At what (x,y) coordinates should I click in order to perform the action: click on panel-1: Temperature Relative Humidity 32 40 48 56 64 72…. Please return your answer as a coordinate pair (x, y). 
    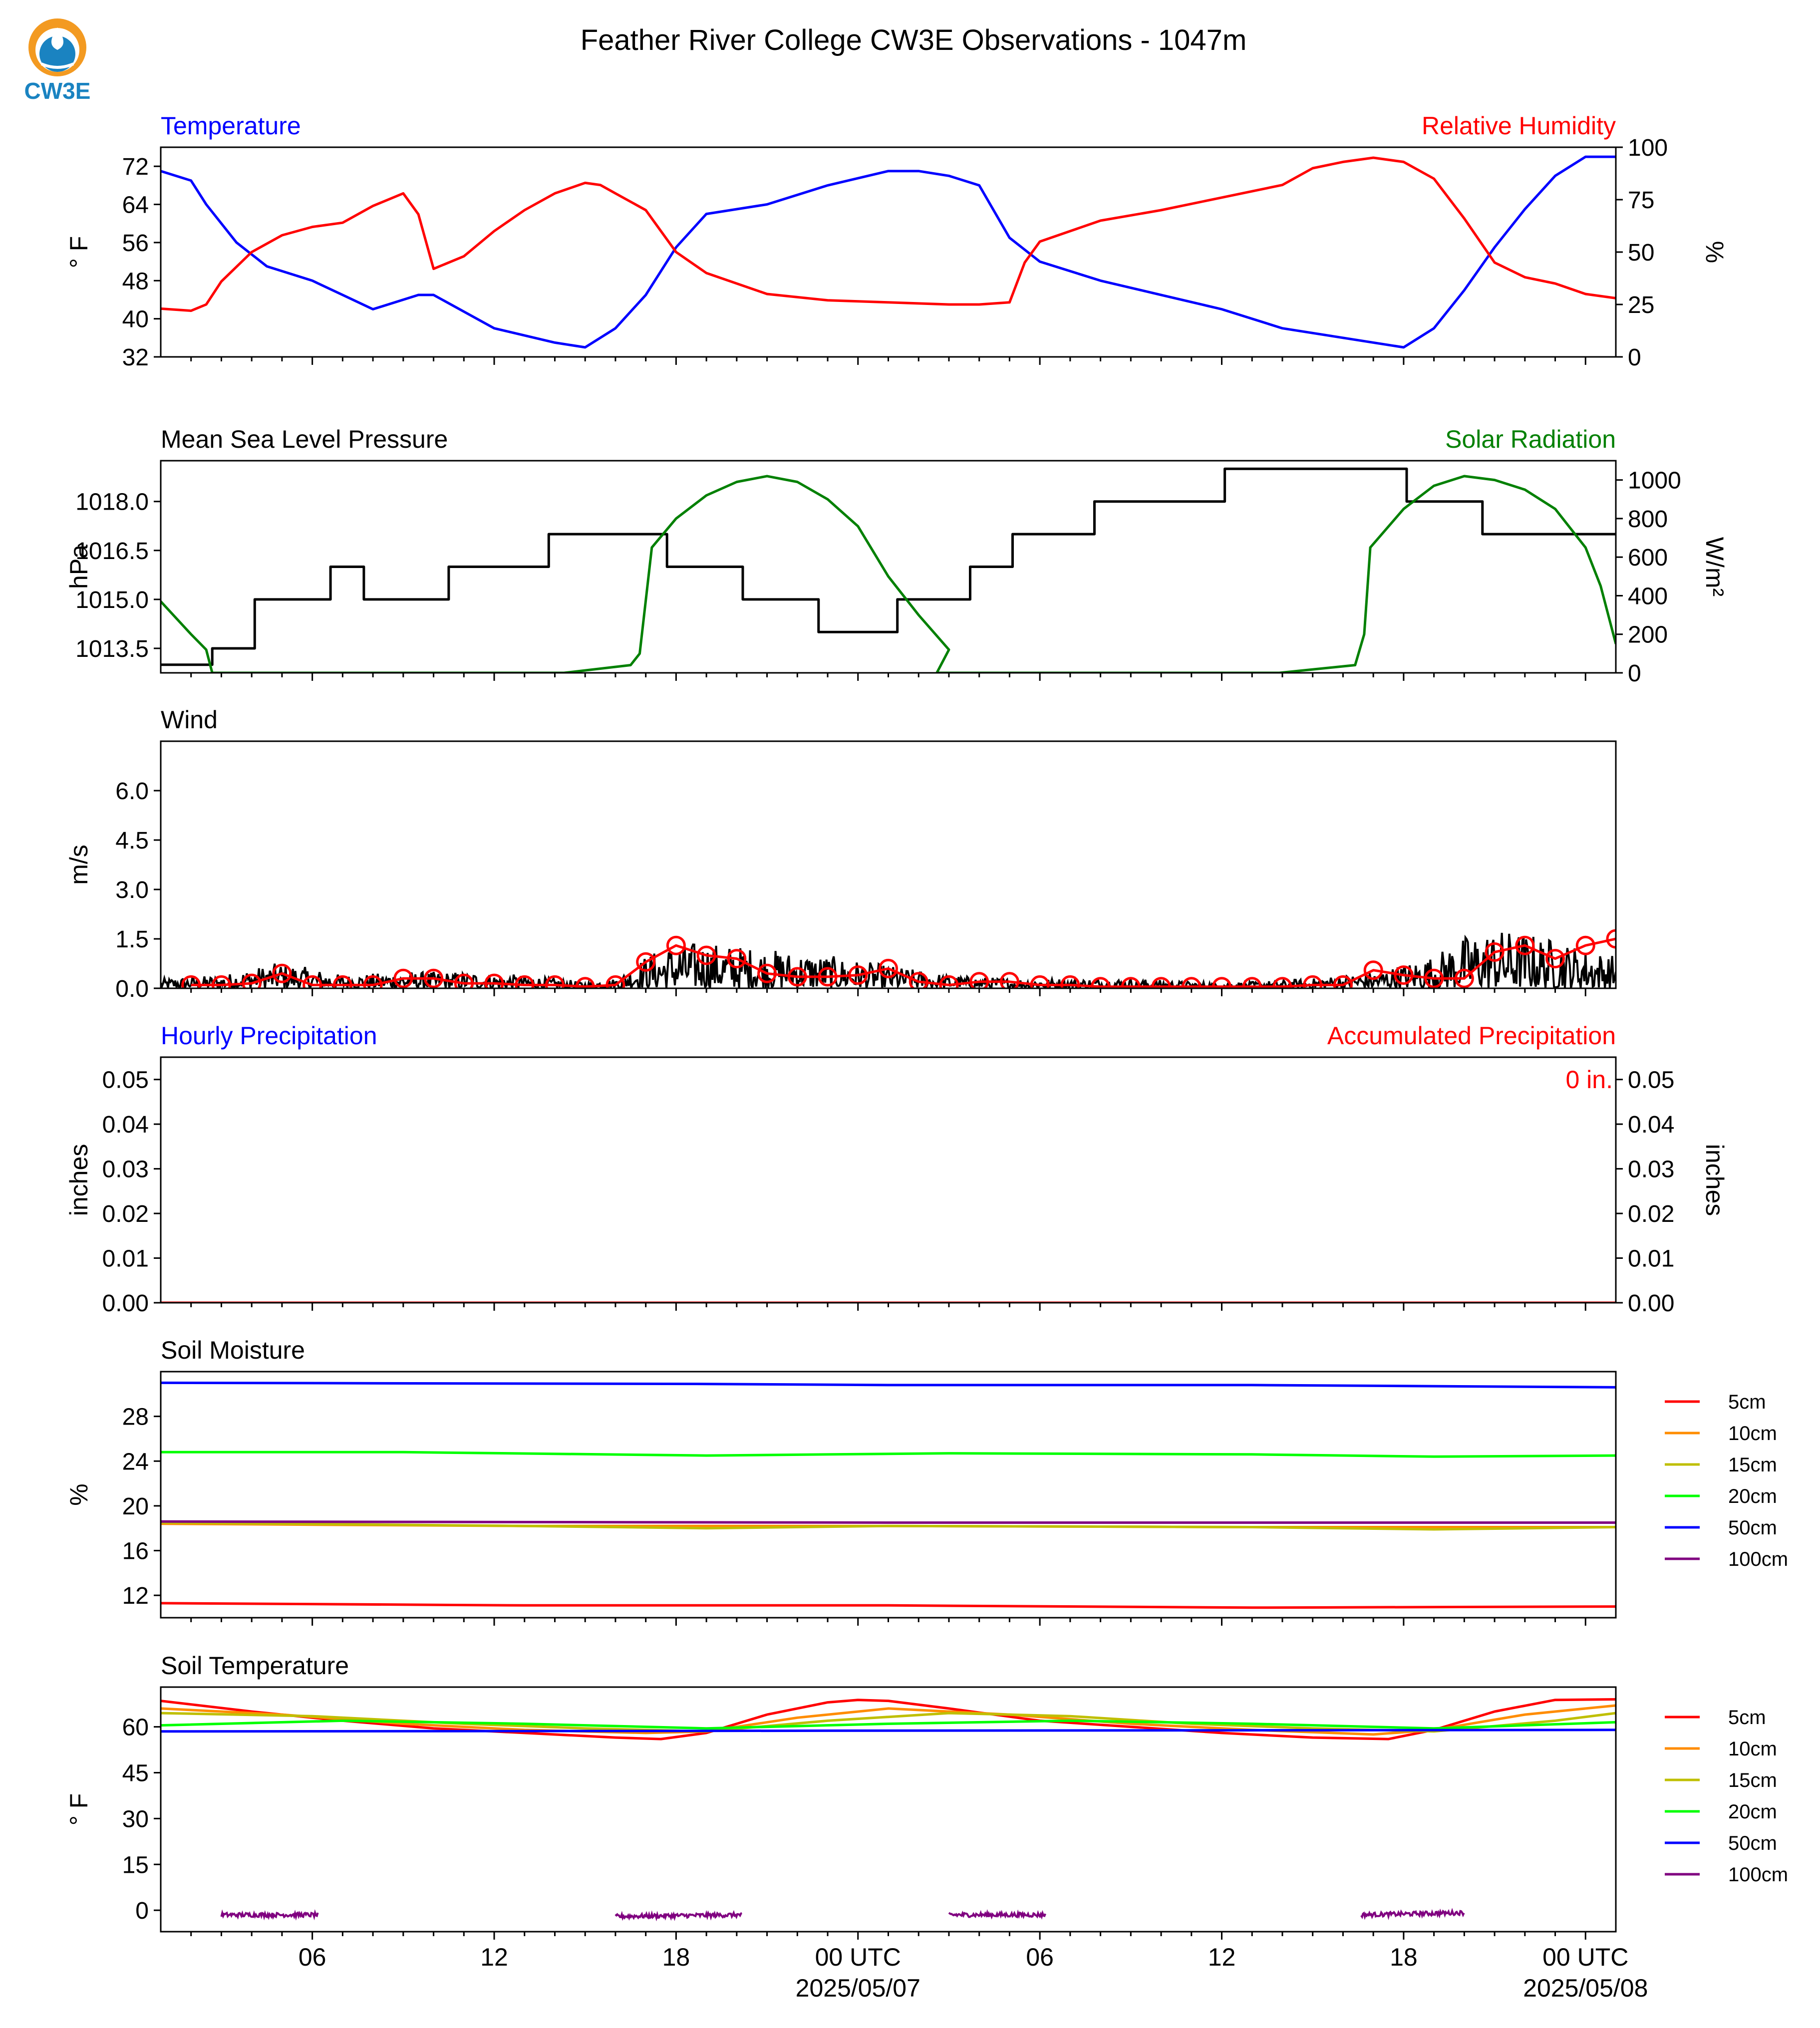
    Looking at the image, I should click on (897, 241).